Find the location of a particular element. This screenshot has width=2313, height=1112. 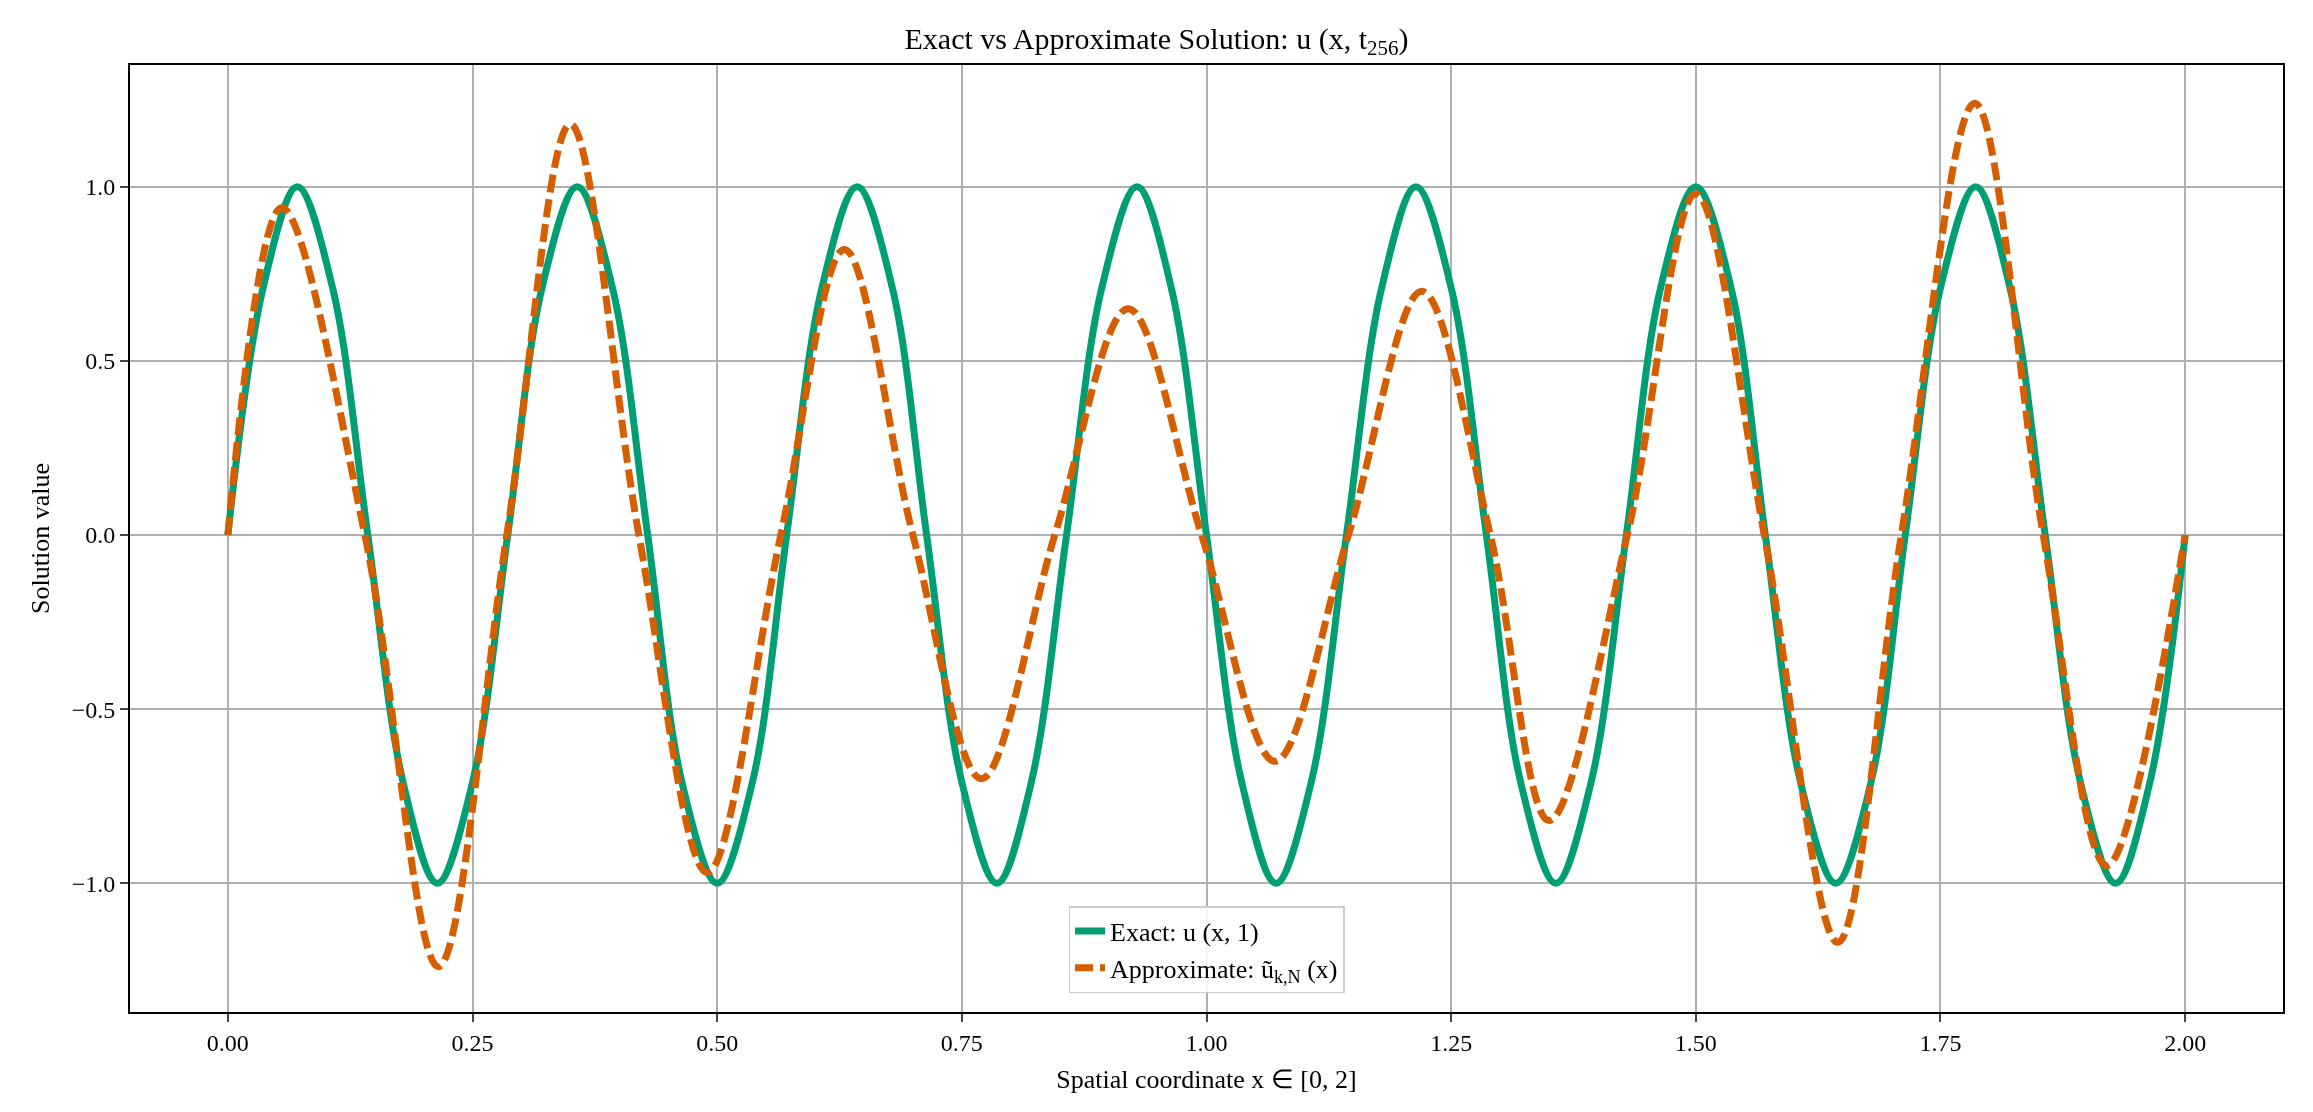

x-tick-label: 1.75 is located at coordinates (1940, 1042).